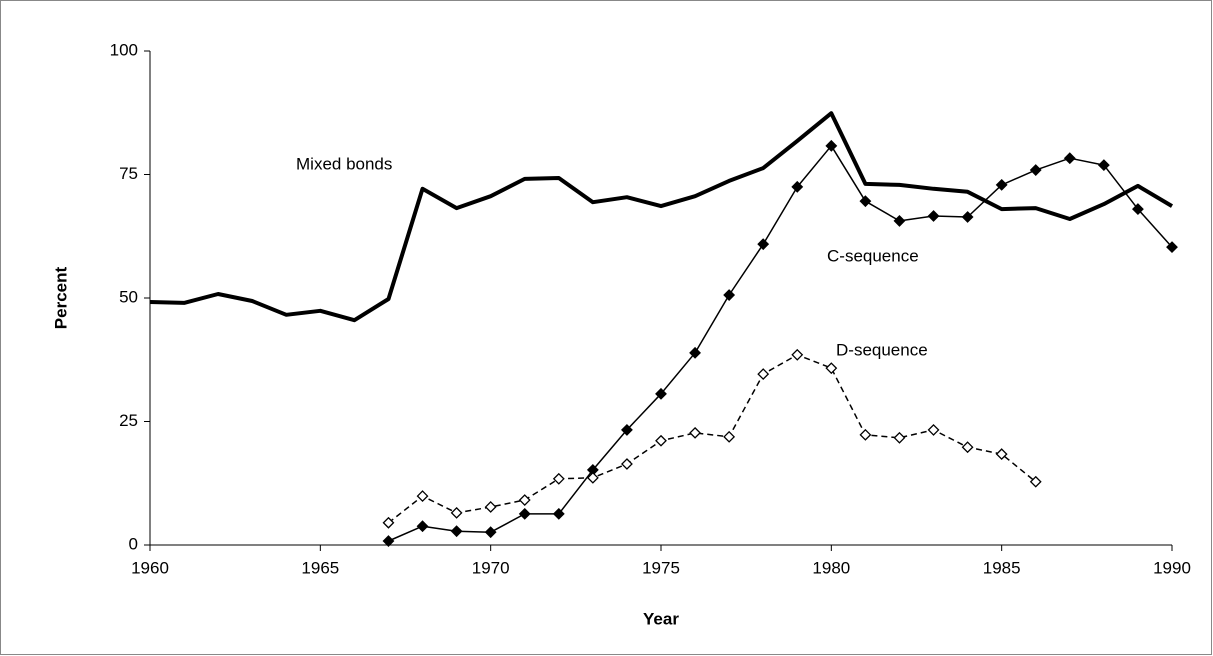  Describe the element at coordinates (128, 420) in the screenshot. I see `y-tick-label: 25` at that location.